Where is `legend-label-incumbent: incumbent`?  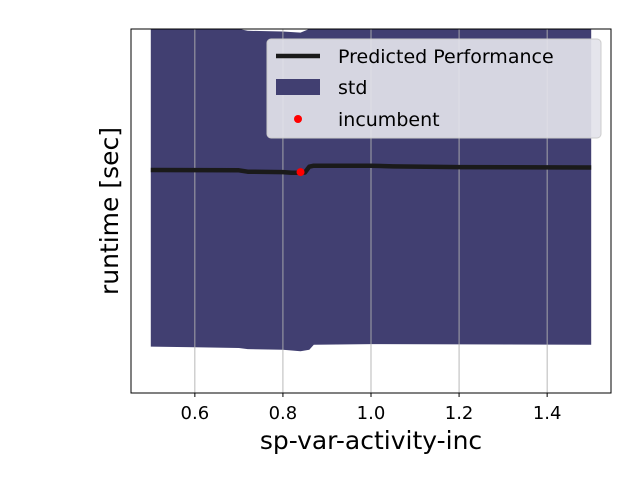
legend-label-incumbent: incumbent is located at coordinates (389, 120).